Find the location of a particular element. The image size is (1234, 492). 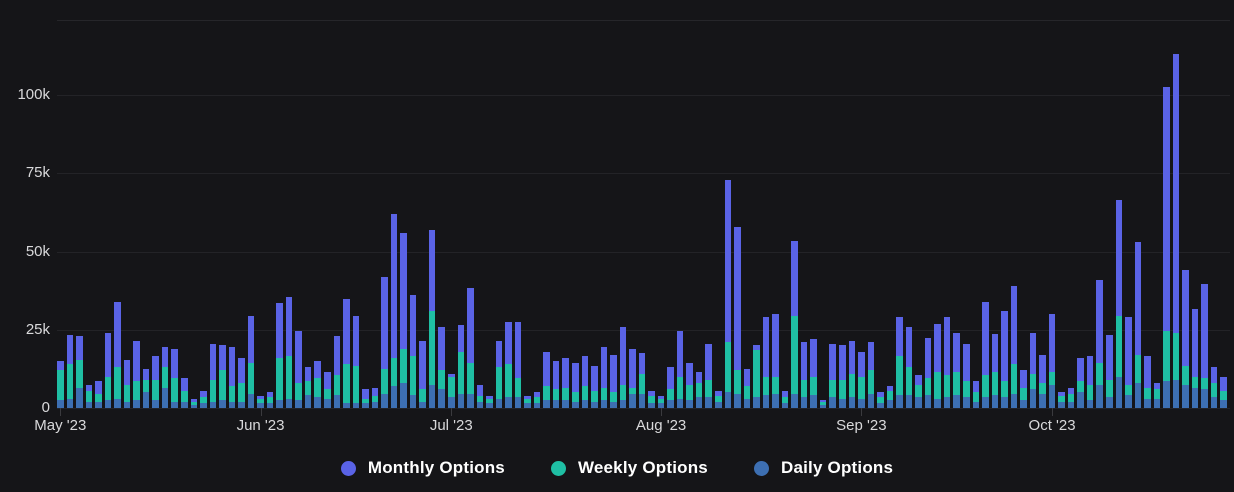

legend-item-daily-options: Daily Options is located at coordinates (823, 468).